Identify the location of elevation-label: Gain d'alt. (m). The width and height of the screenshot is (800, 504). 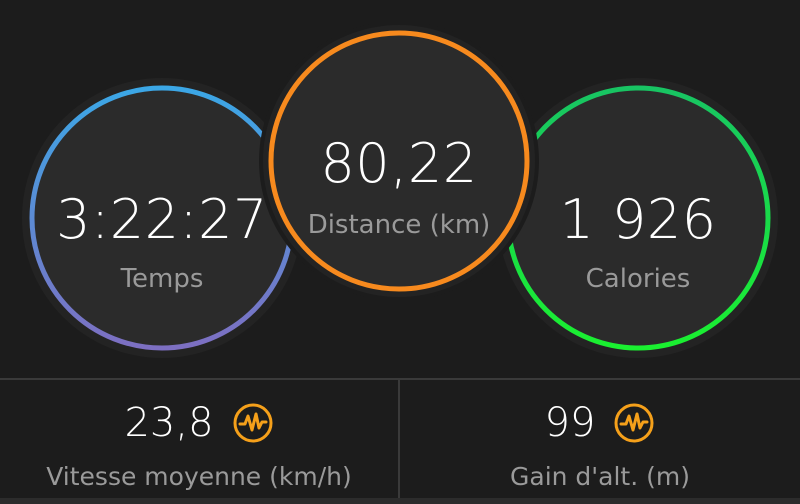
(600, 476).